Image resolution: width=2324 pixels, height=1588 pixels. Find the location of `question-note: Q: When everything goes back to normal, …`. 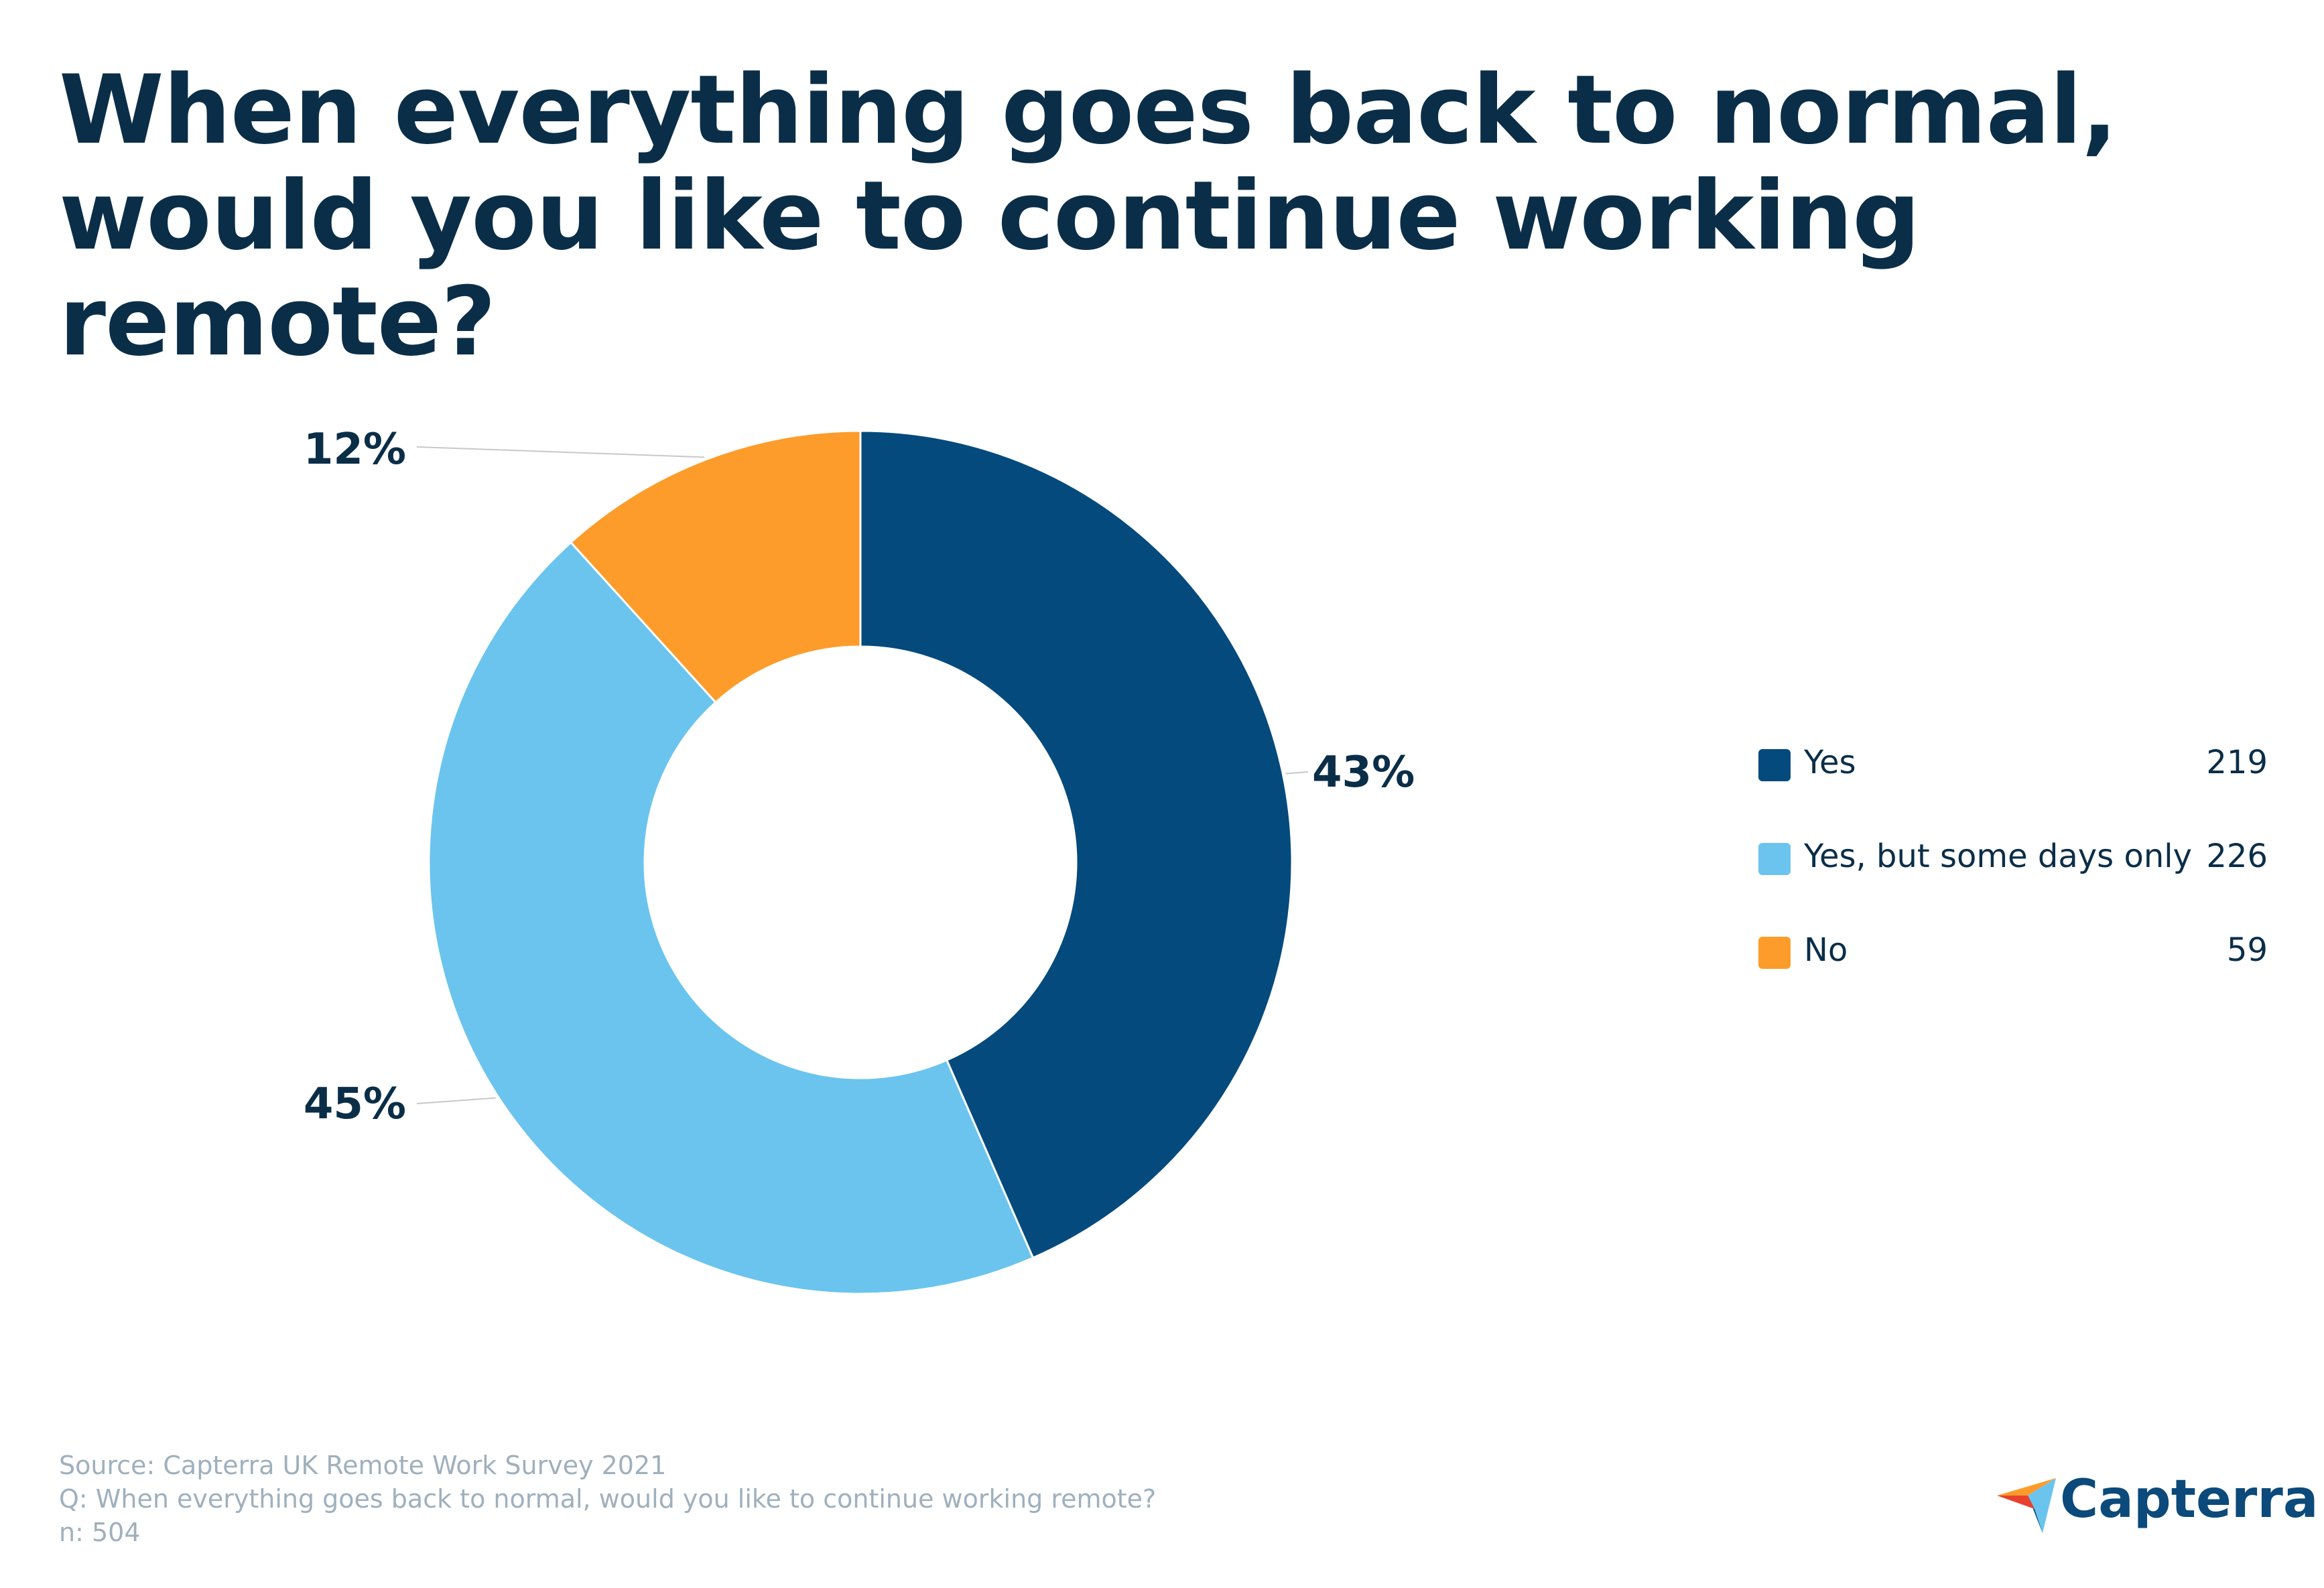

question-note: Q: When everything goes back to normal, … is located at coordinates (608, 1499).